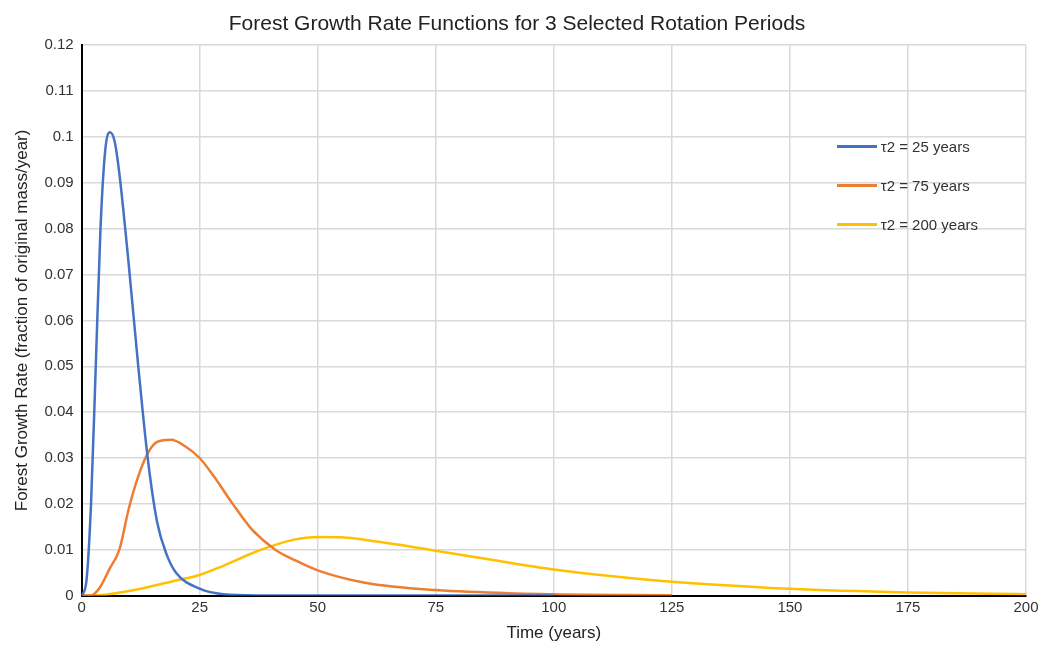  Describe the element at coordinates (929, 224) in the screenshot. I see `legend-label: τ2 = 200 years` at that location.